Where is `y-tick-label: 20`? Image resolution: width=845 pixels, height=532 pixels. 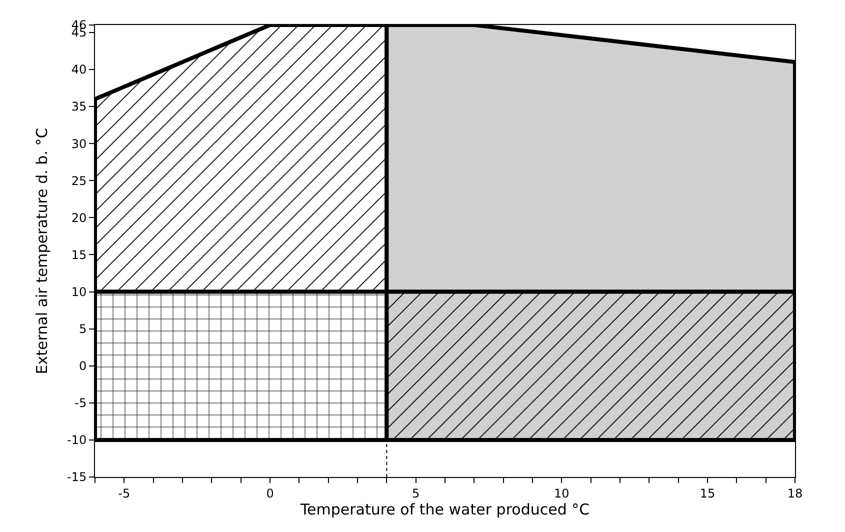 y-tick-label: 20 is located at coordinates (79, 217).